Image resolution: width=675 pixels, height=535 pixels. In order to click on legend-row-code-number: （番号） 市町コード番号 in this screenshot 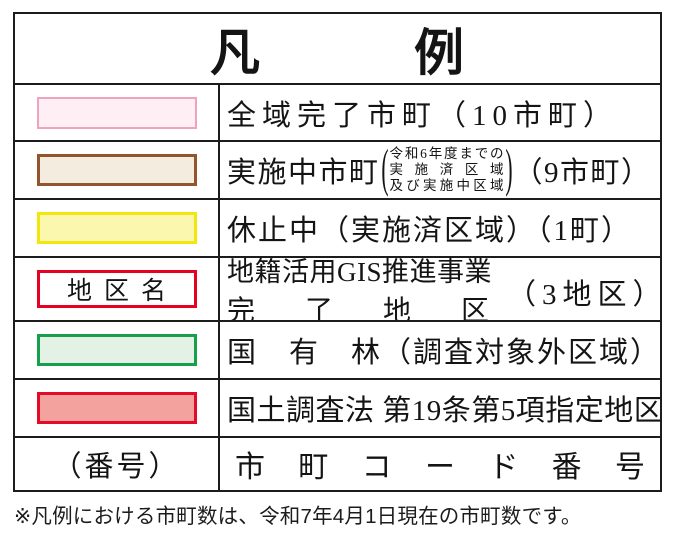, I will do `click(337, 463)`.